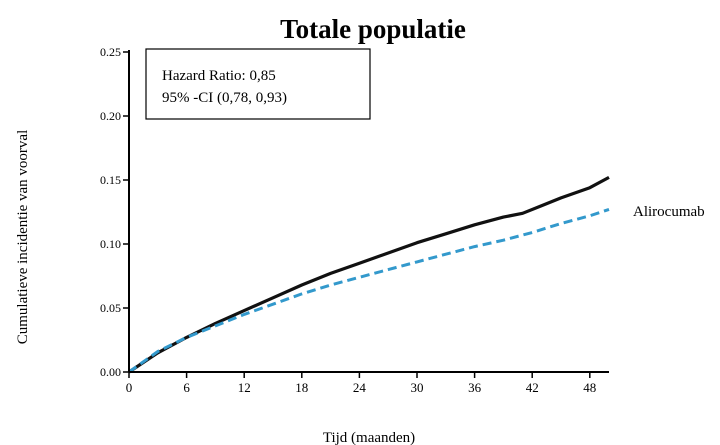 The height and width of the screenshot is (445, 720). I want to click on x-tick-label: 12, so click(244, 387).